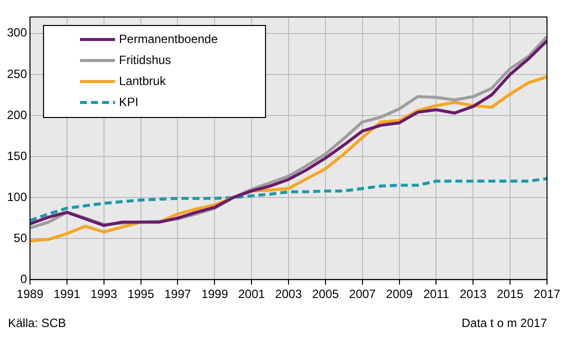 This screenshot has width=567, height=341. What do you see at coordinates (17, 197) in the screenshot?
I see `y-tick-label: 100` at bounding box center [17, 197].